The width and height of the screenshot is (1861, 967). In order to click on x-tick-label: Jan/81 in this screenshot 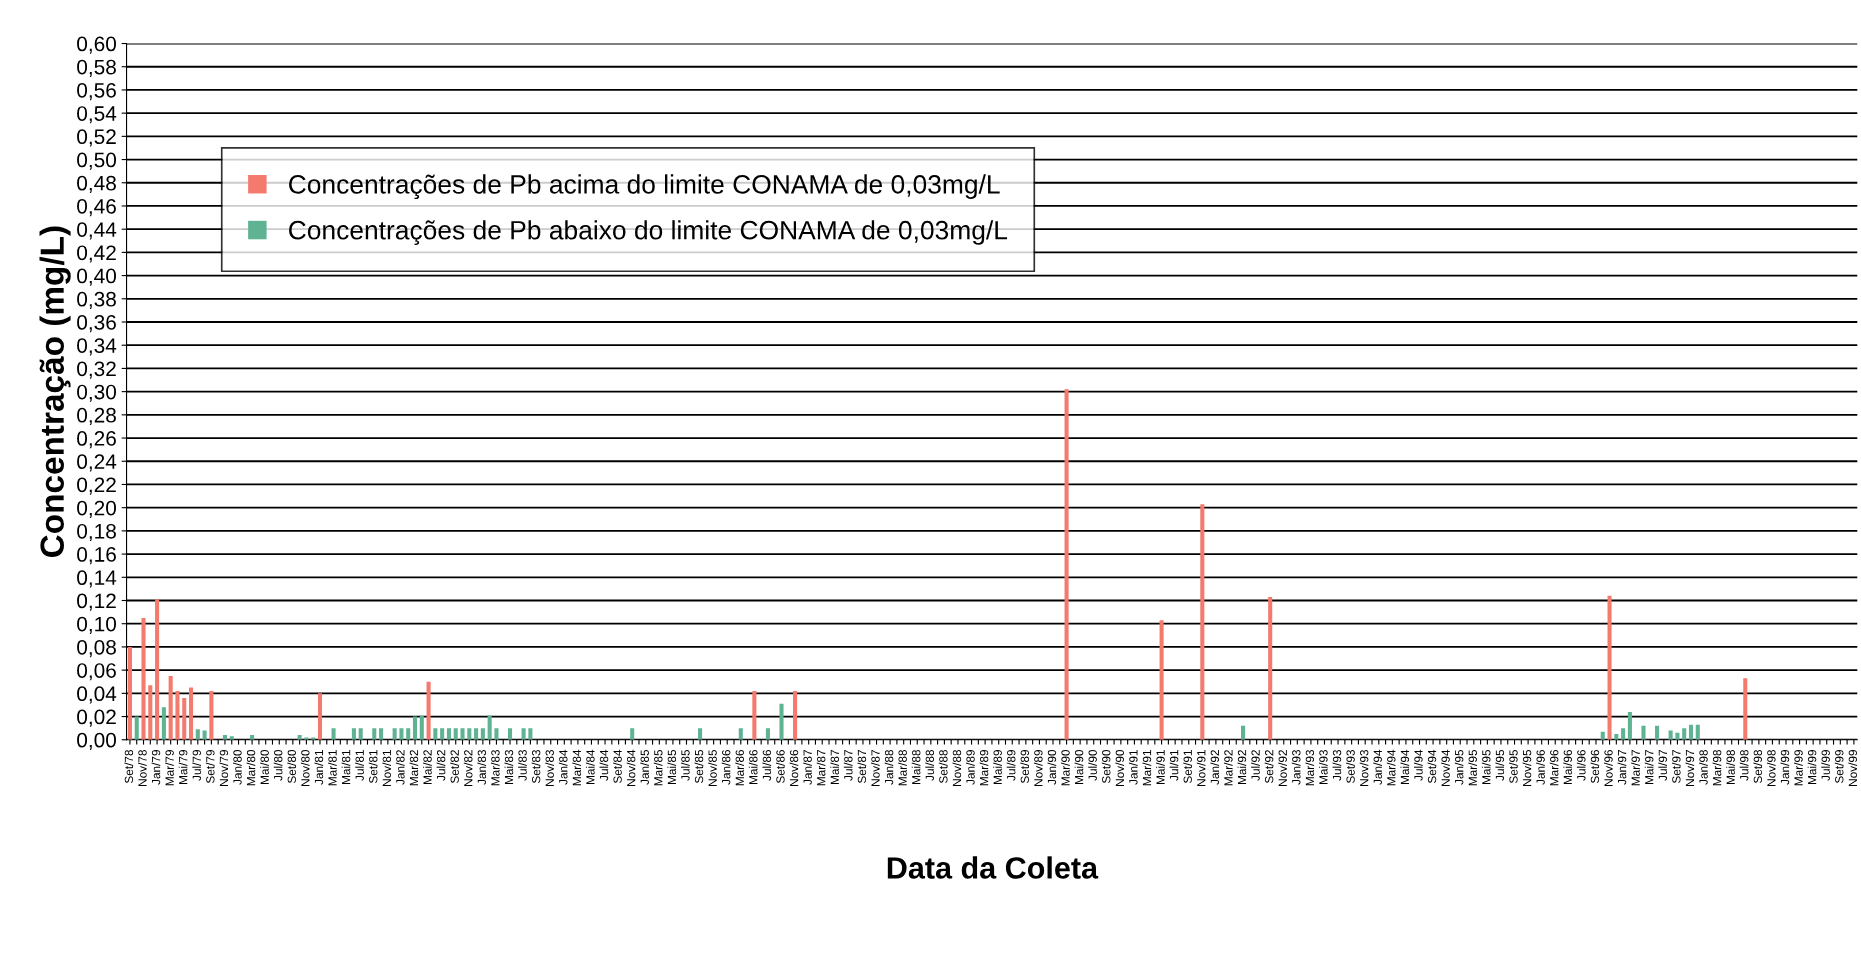, I will do `click(319, 767)`.